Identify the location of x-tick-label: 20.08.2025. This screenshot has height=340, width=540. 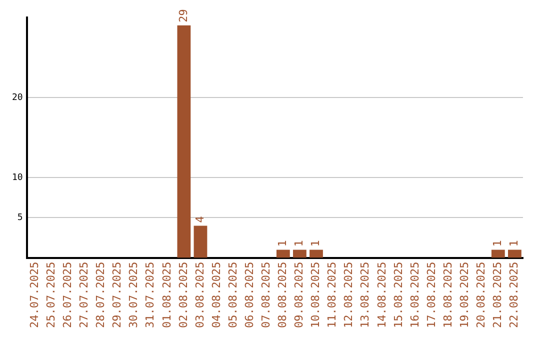
(481, 295).